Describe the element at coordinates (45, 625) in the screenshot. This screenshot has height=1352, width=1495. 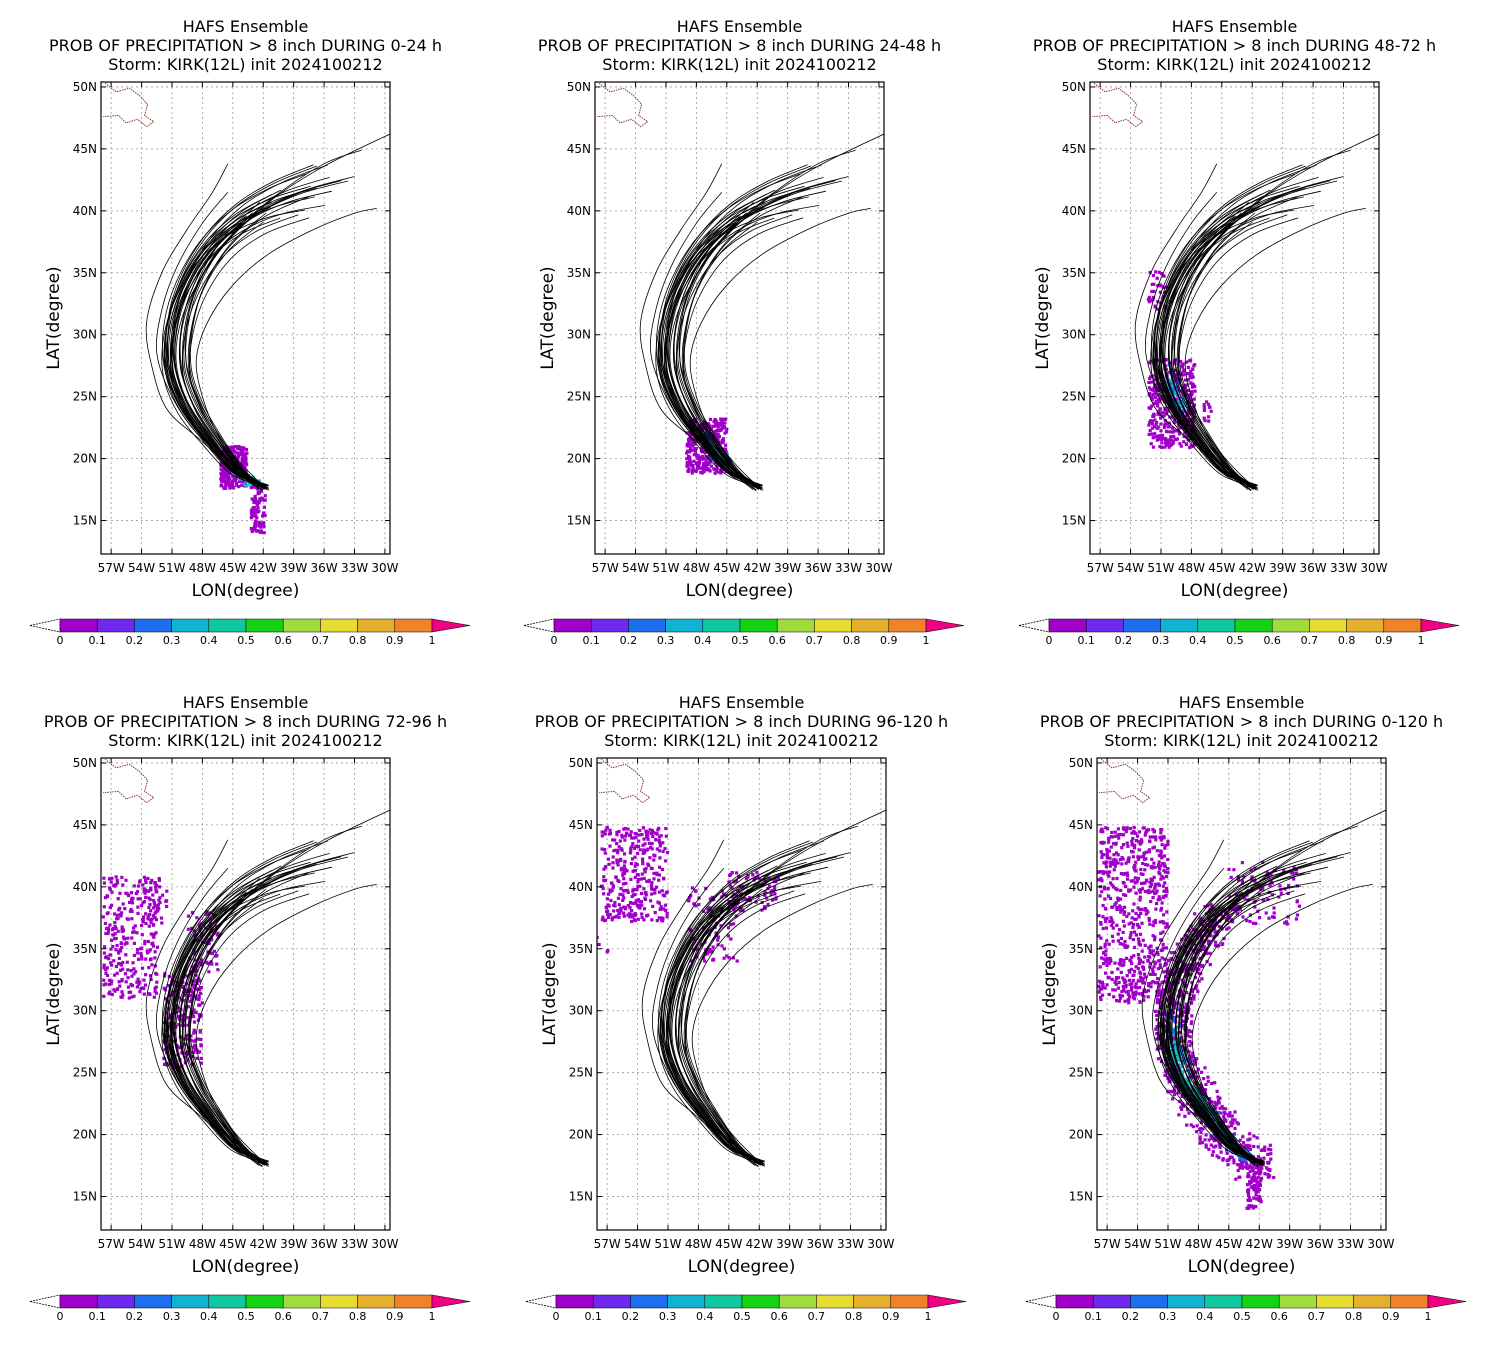
I see `colorbar-low-arrow` at that location.